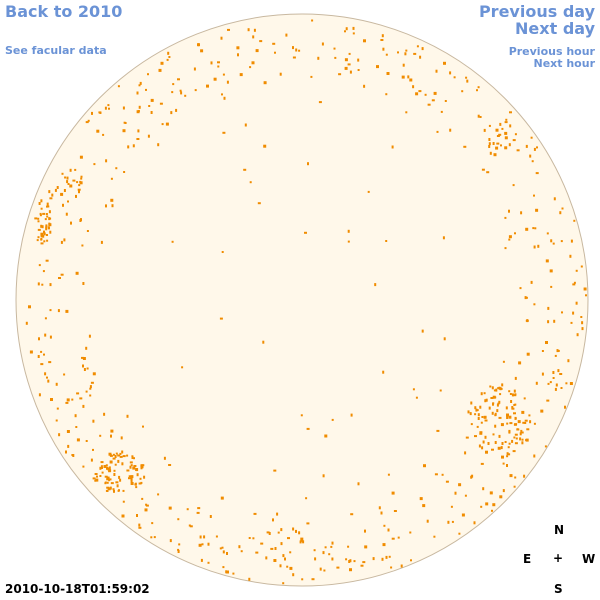 The height and width of the screenshot is (600, 600). Describe the element at coordinates (56, 50) in the screenshot. I see `see-facular-data-link: See facular data` at that location.